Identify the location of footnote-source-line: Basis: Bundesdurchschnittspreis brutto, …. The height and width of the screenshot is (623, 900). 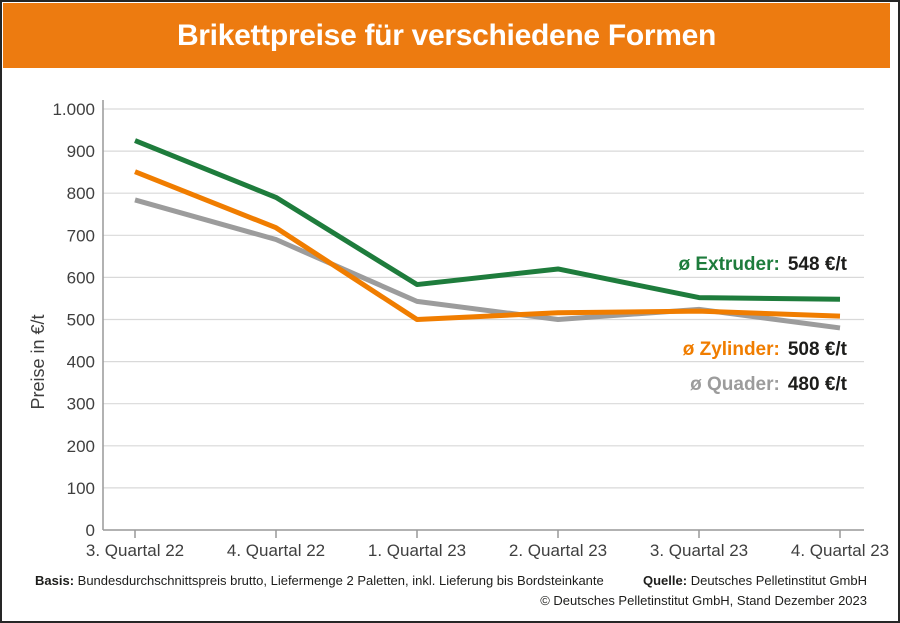
(451, 581).